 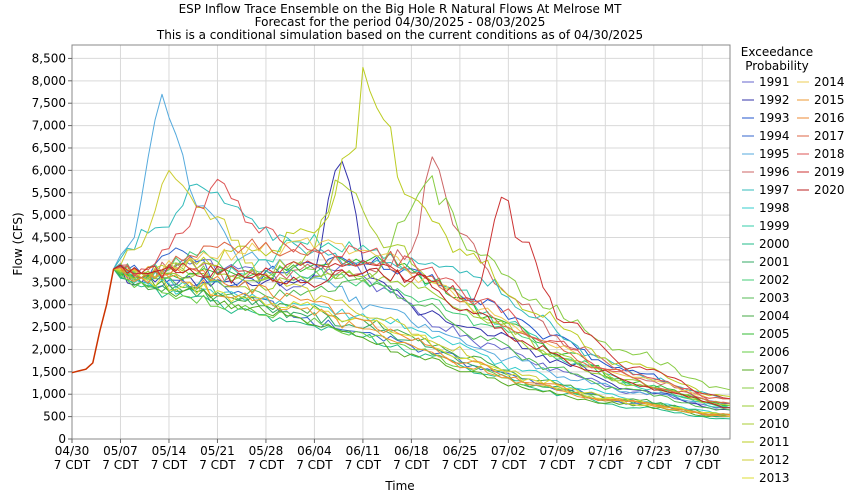 I want to click on legend-label-2018: 2018, so click(x=829, y=154).